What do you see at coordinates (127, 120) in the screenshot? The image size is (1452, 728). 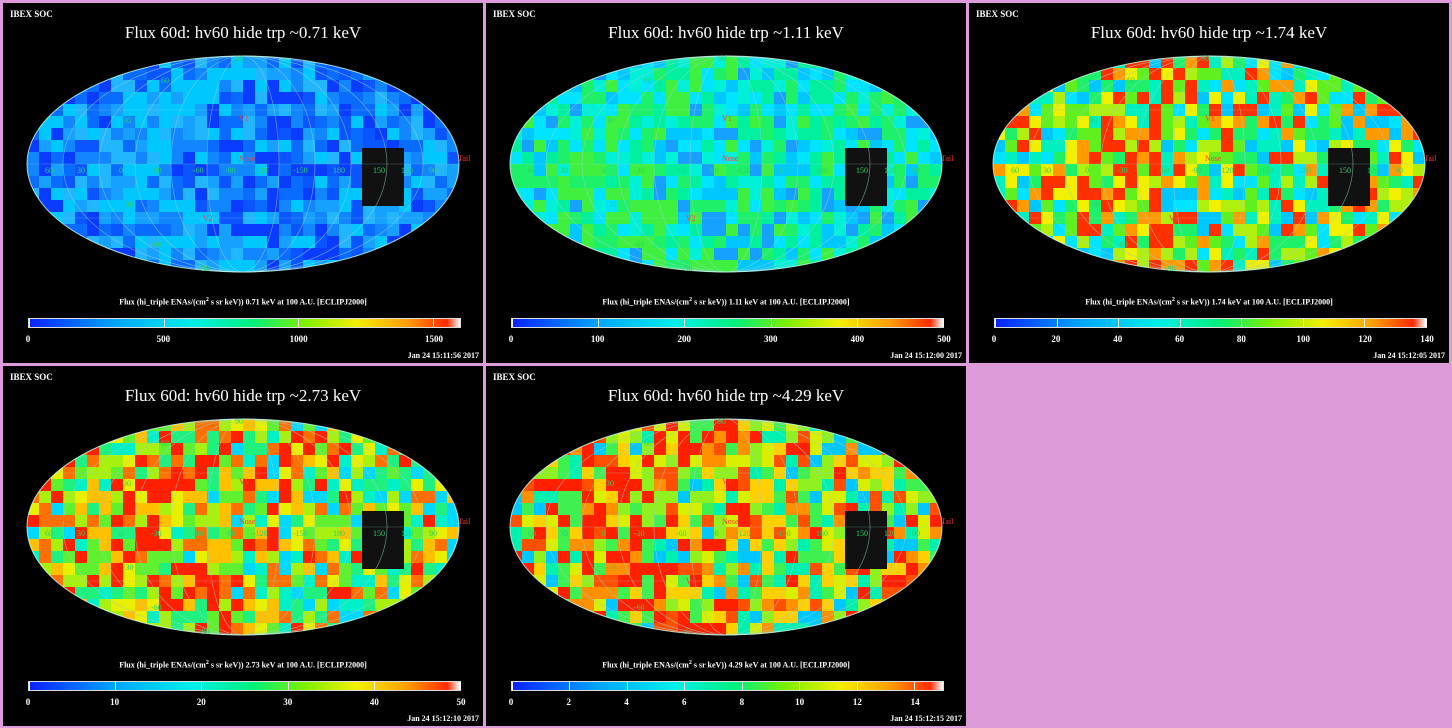 I see `latitude-label: 30` at bounding box center [127, 120].